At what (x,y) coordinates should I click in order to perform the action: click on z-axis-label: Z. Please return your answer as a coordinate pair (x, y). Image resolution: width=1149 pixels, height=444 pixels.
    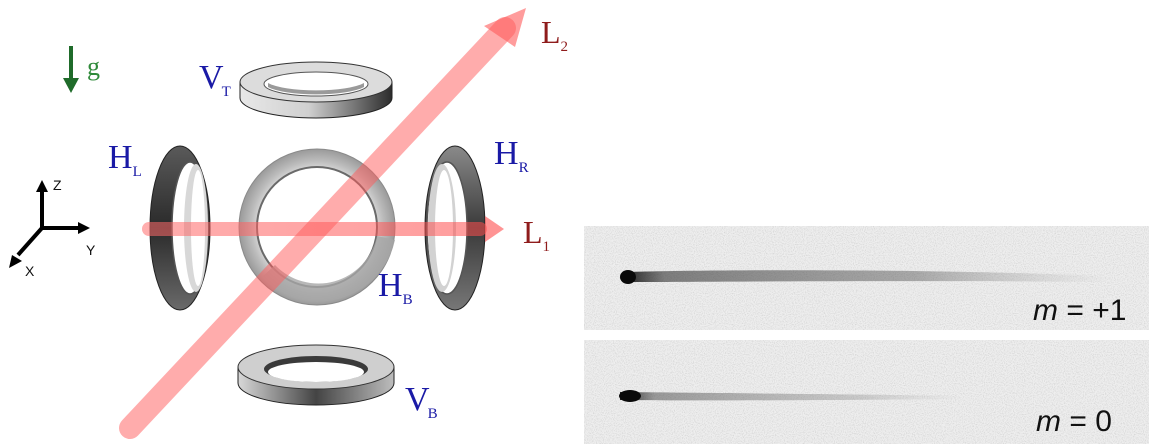
    Looking at the image, I should click on (57, 185).